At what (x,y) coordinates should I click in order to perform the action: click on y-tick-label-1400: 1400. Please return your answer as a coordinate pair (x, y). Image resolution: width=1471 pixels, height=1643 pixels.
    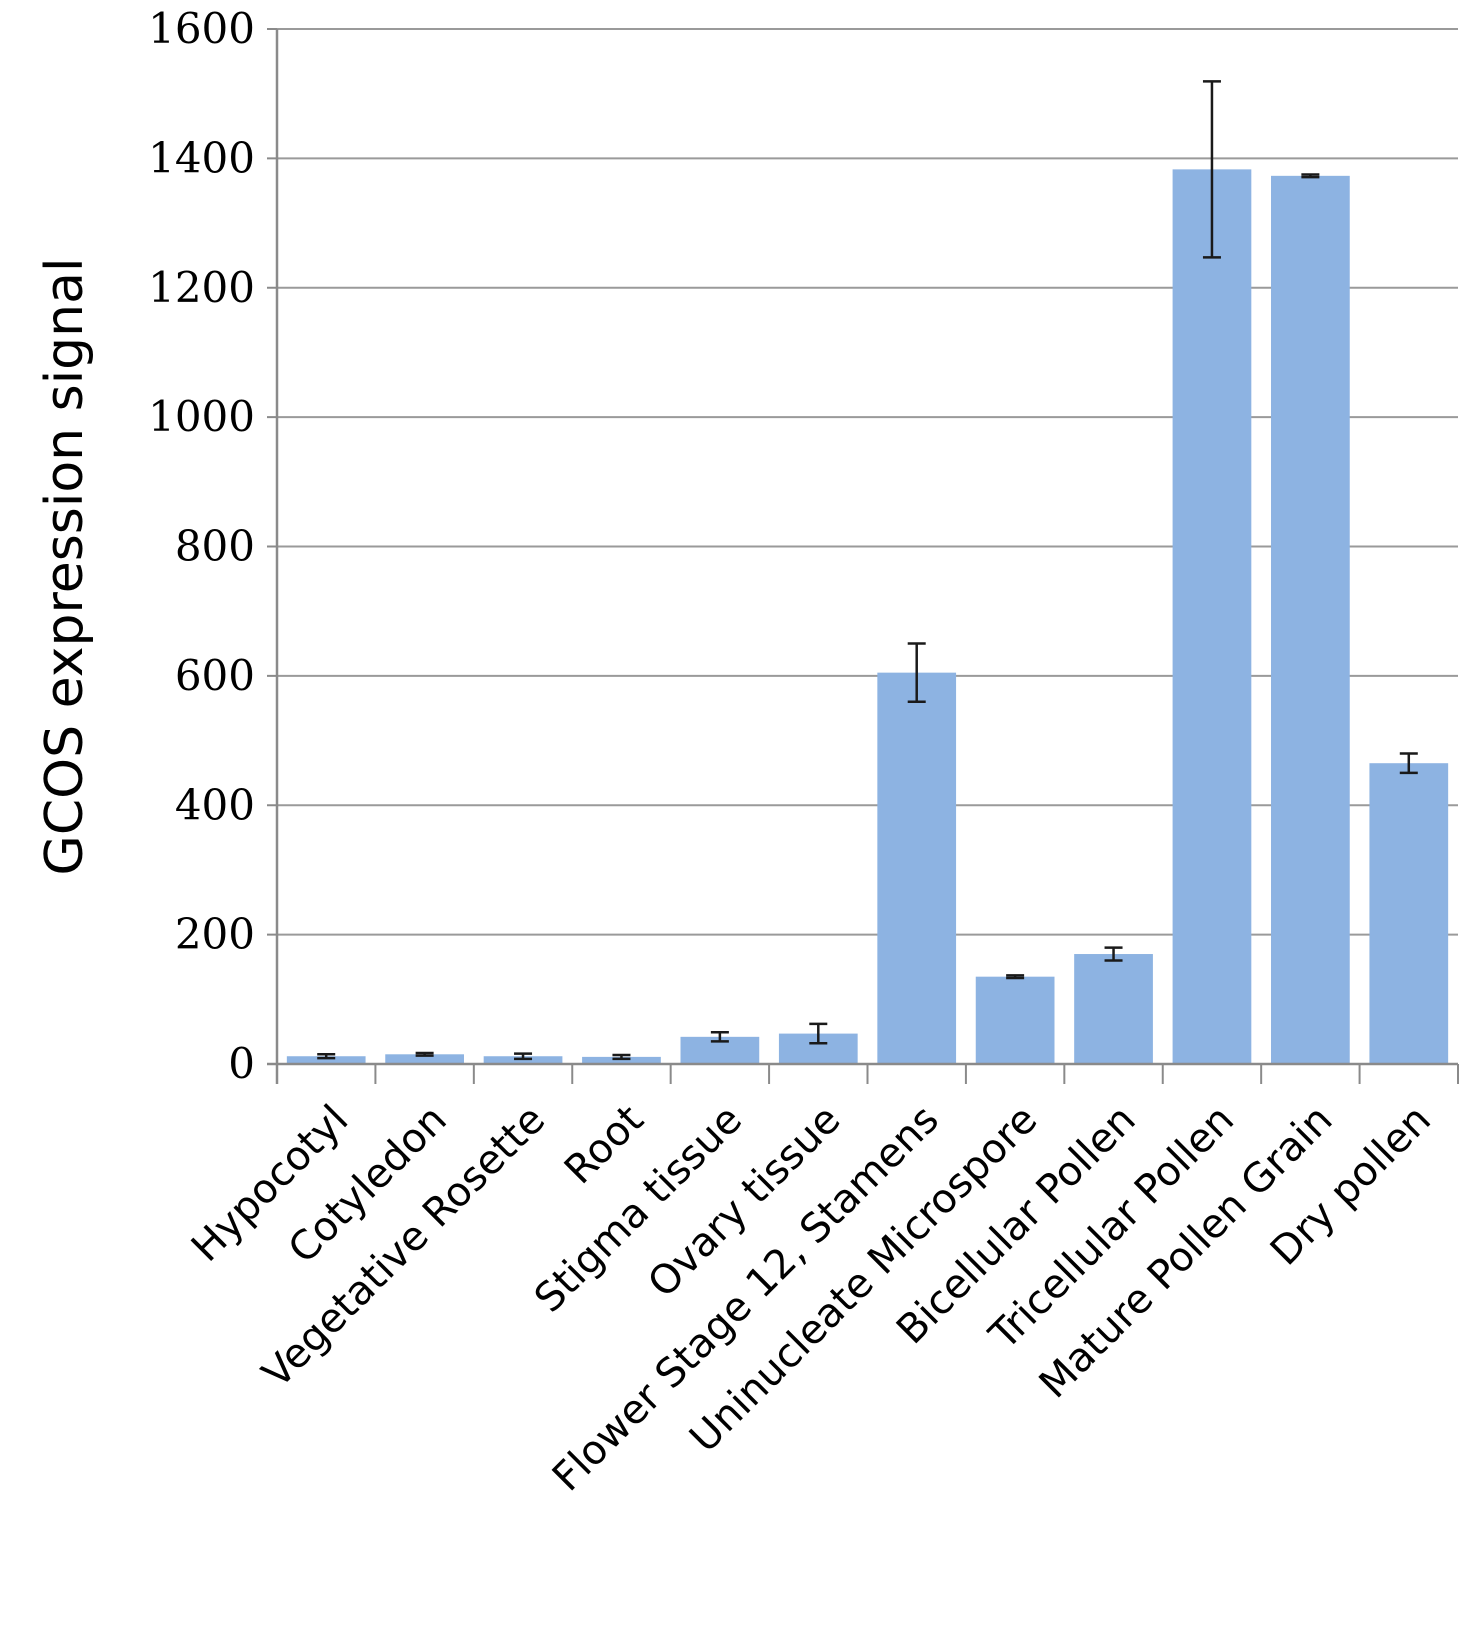
    Looking at the image, I should click on (201, 157).